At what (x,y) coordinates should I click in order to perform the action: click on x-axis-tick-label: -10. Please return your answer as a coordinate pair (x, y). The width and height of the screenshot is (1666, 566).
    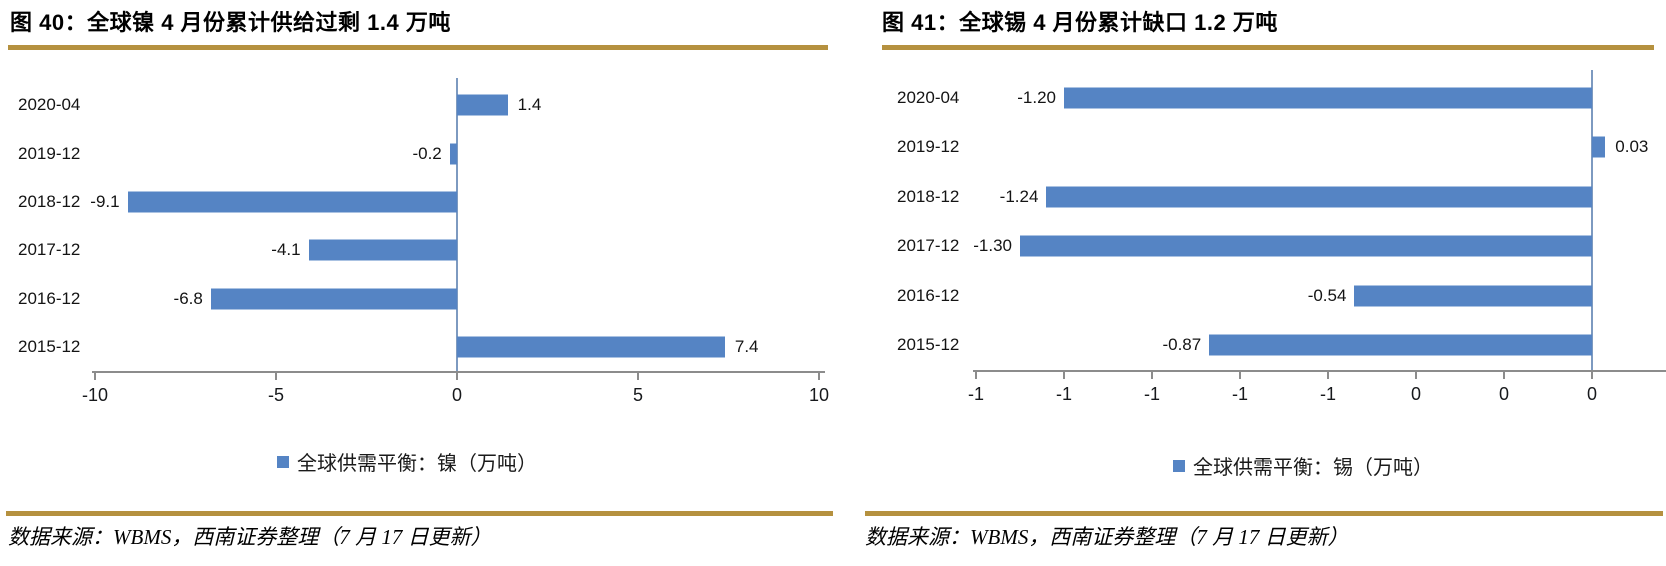
    Looking at the image, I should click on (95, 395).